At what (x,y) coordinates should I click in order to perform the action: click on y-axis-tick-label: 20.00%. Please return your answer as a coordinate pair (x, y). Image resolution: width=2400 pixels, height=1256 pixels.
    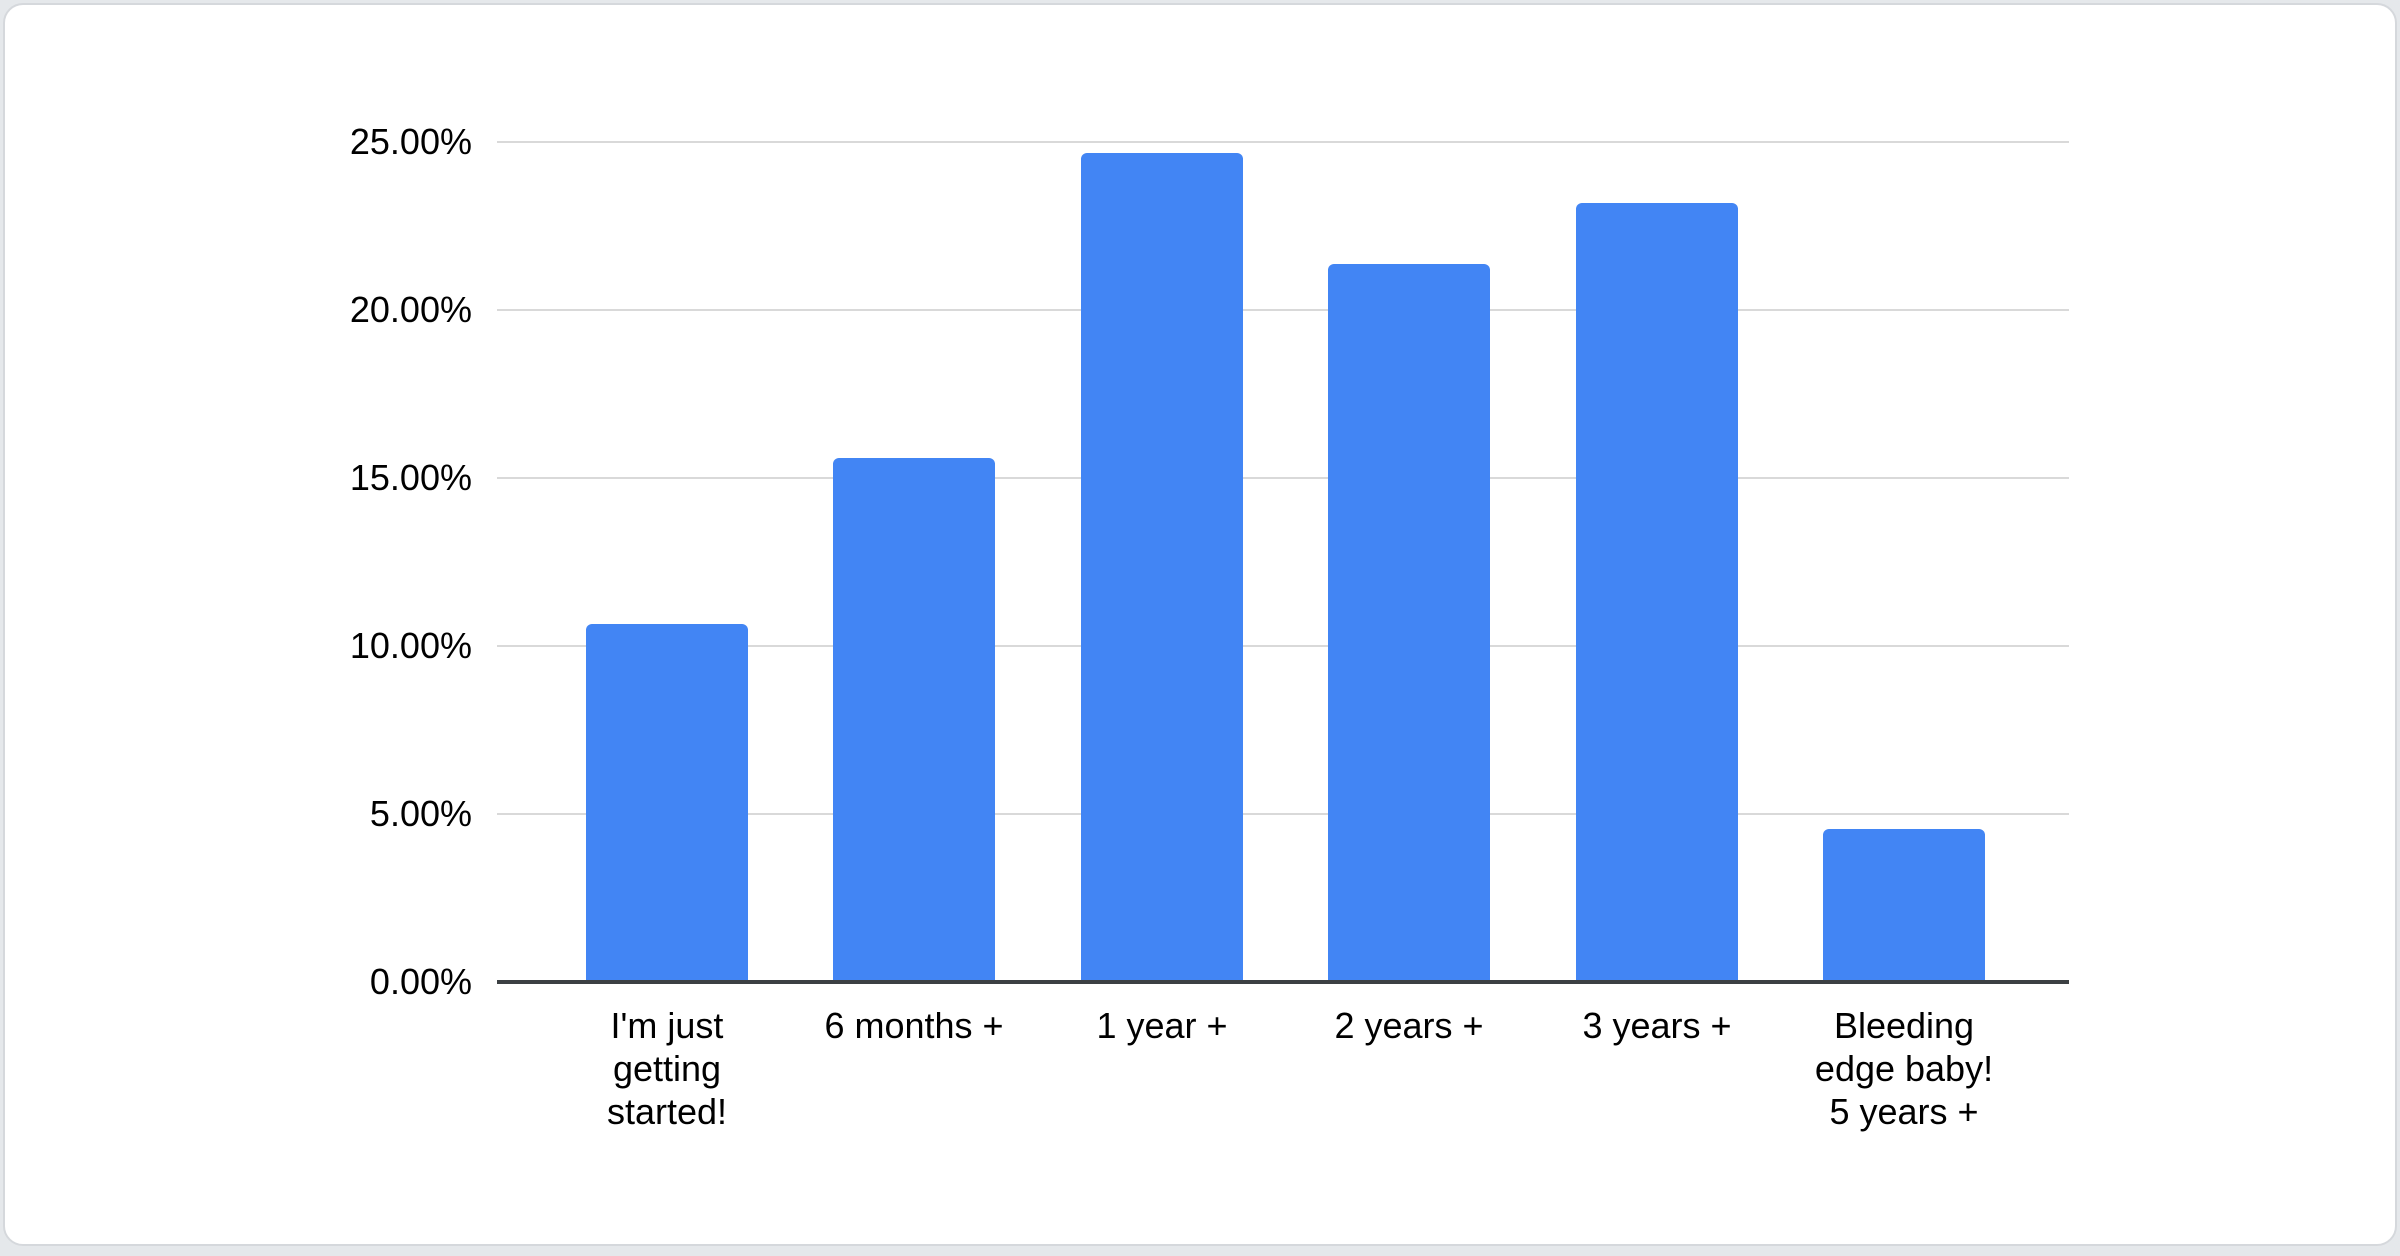
    Looking at the image, I should click on (410, 309).